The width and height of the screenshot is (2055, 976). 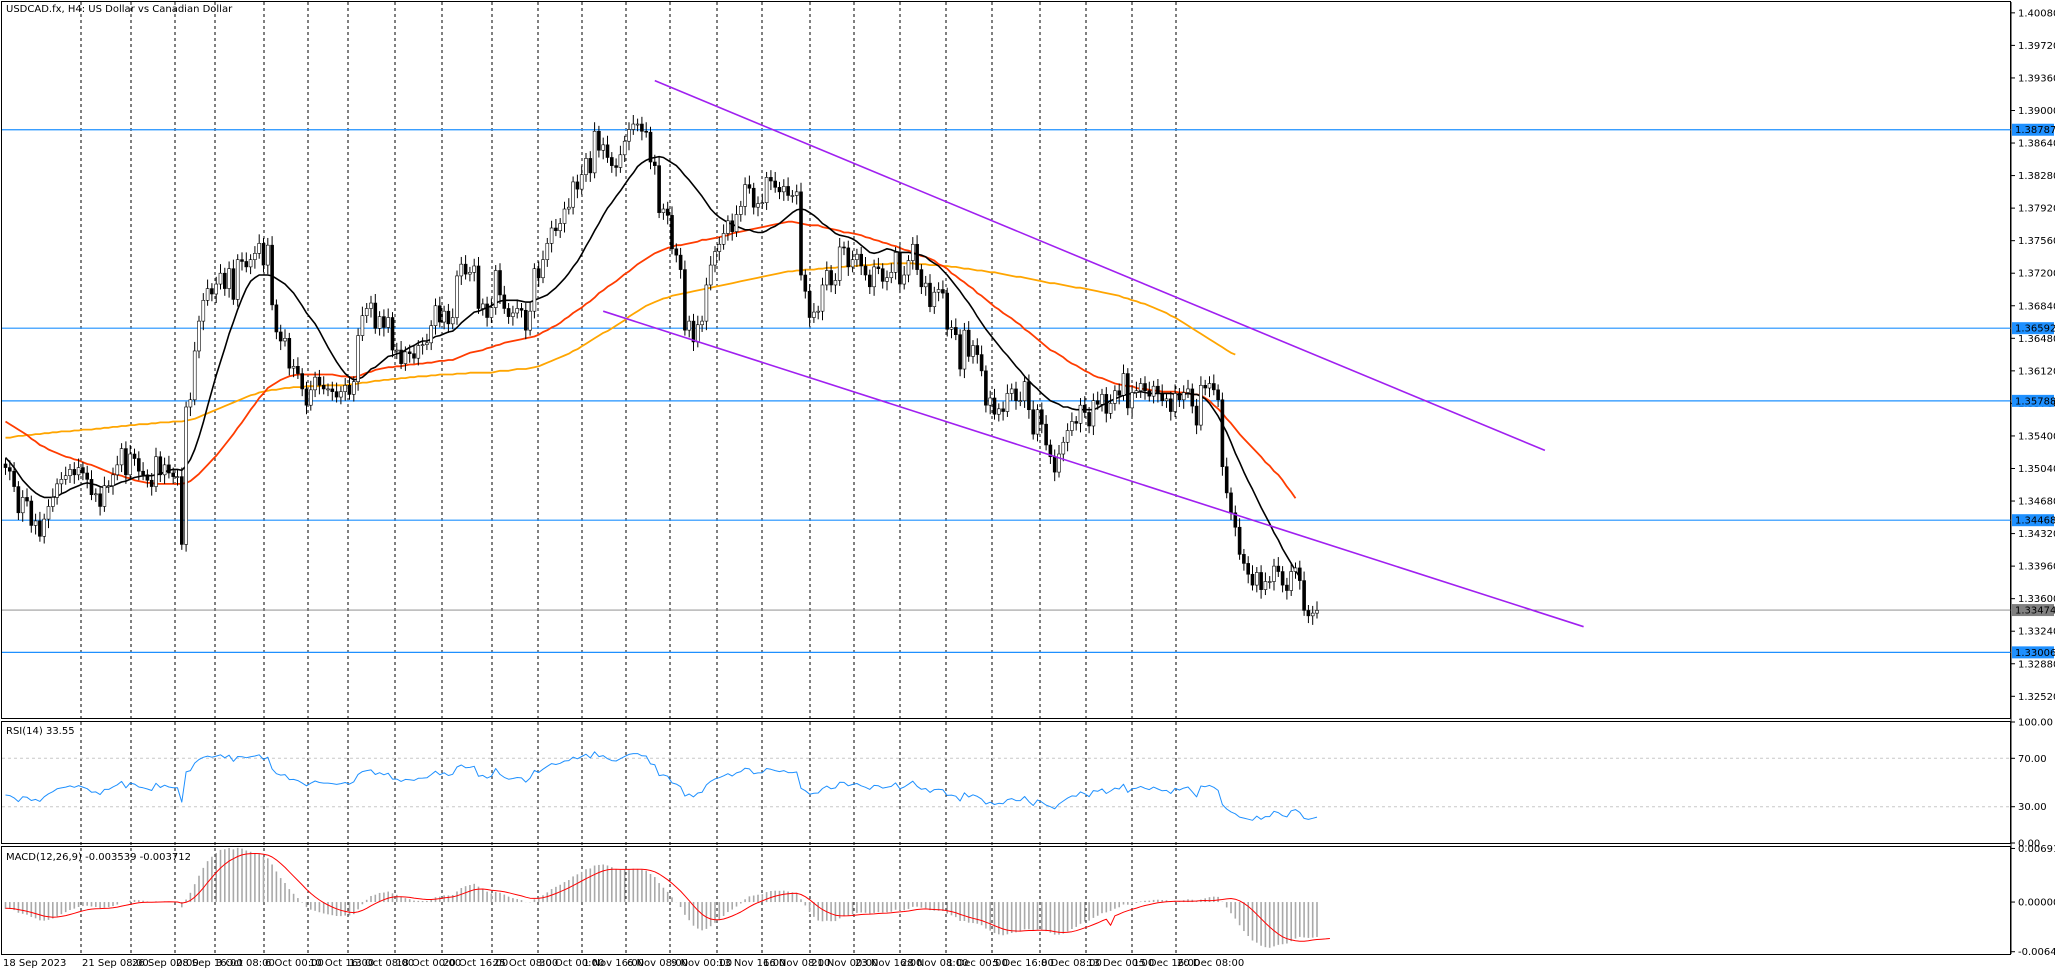 I want to click on x-tick-label: 28 Nov 08:00, so click(x=934, y=963).